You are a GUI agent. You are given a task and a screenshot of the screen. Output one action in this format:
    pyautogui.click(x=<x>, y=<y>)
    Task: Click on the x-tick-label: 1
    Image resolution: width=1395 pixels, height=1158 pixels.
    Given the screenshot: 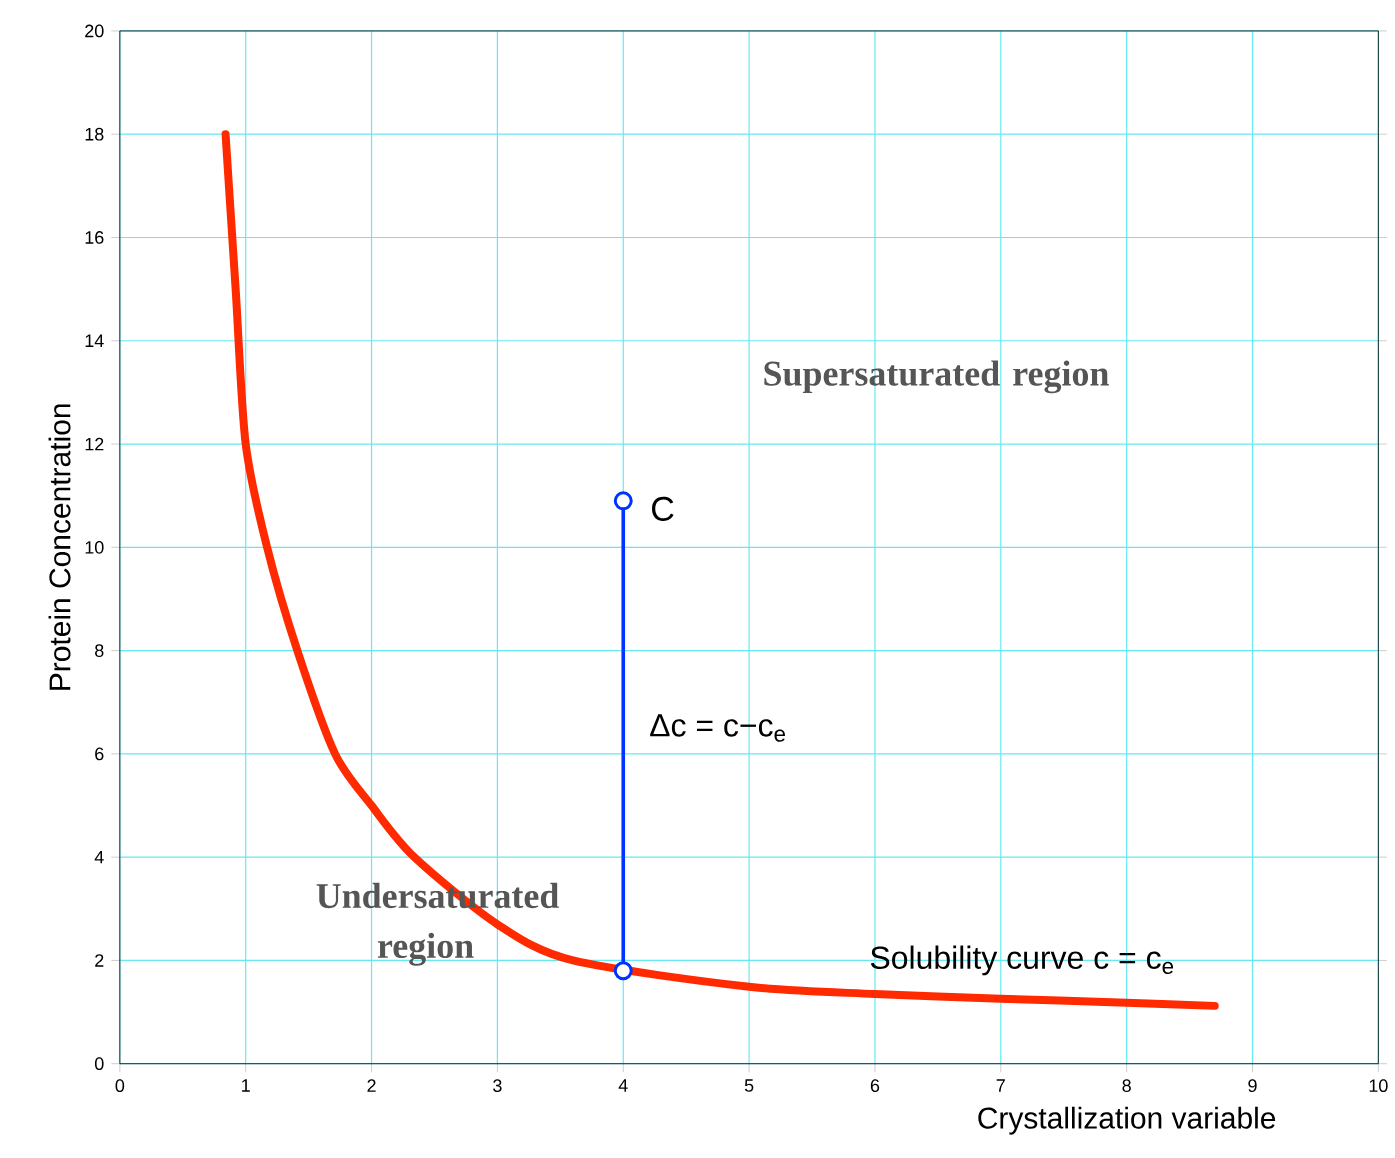 What is the action you would take?
    pyautogui.click(x=246, y=1085)
    